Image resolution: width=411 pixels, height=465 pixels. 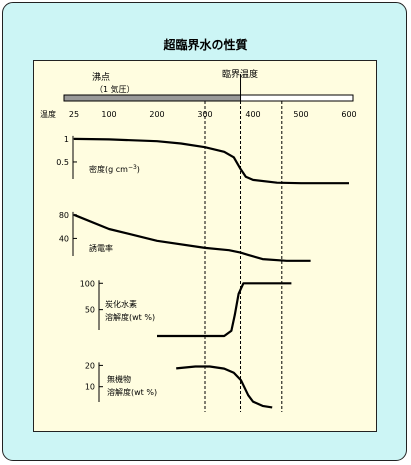 I want to click on temperature-tick-label: 100, so click(x=108, y=114).